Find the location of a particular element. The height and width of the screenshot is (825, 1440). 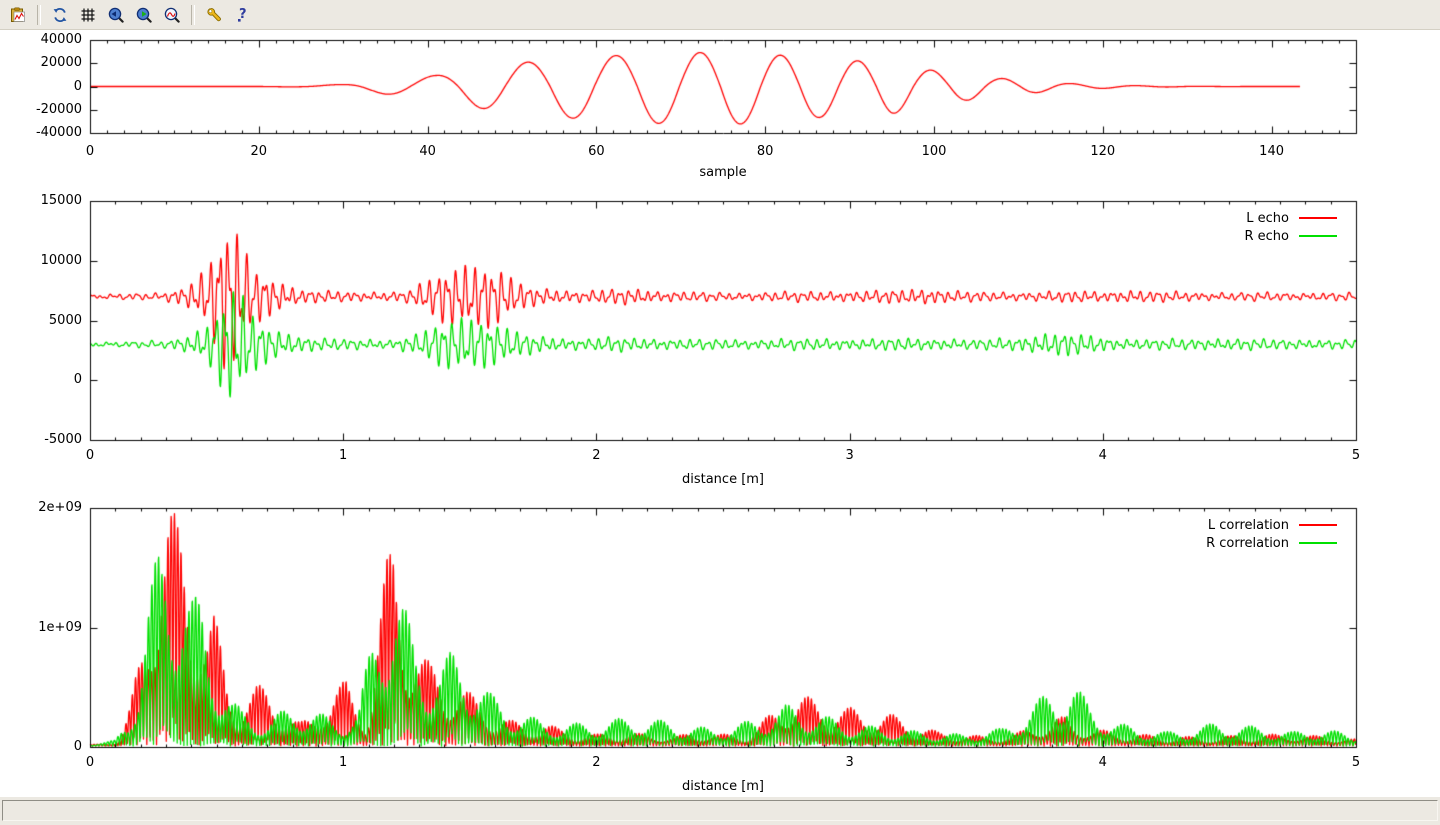

toolbar-toggle-grid-button is located at coordinates (88, 15).